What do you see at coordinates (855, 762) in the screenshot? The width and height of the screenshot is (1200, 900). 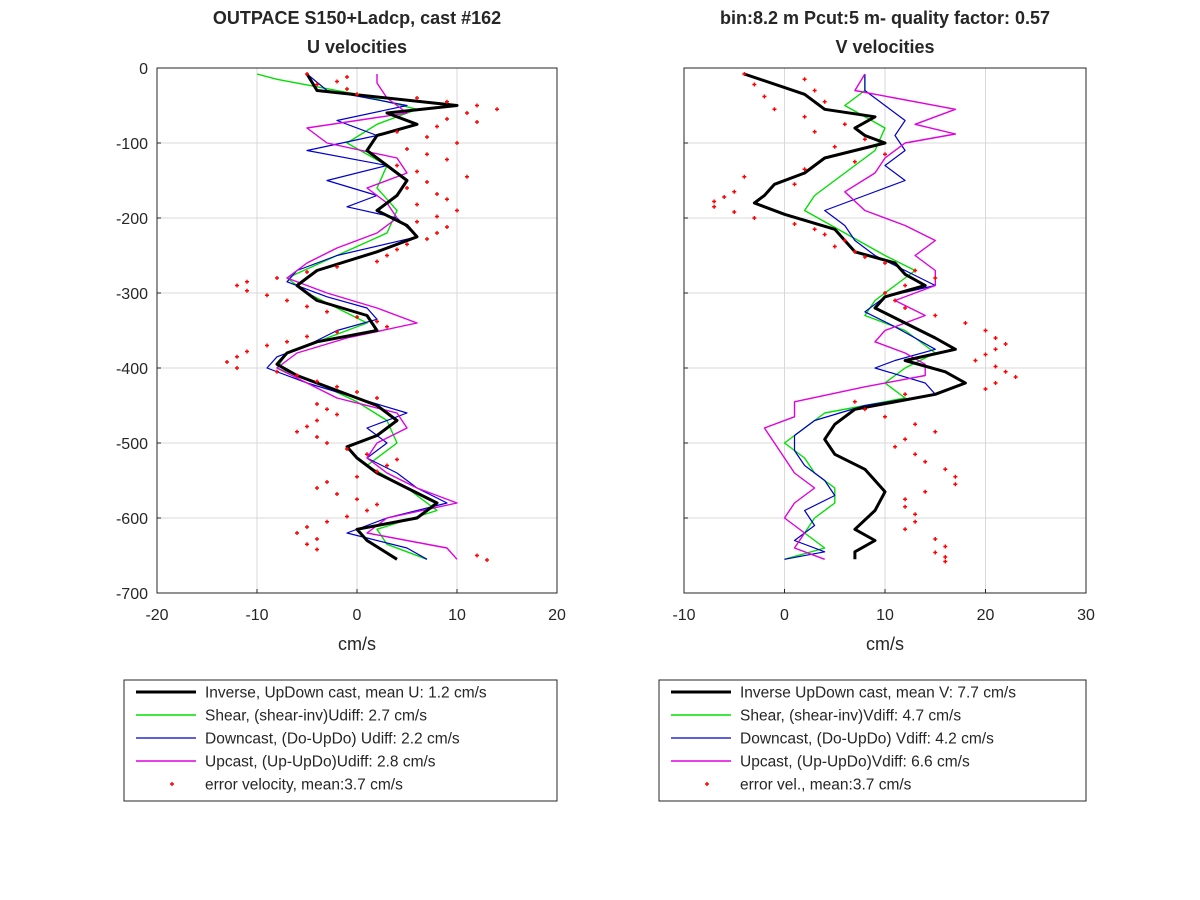 I see `v-legend-label-upcast: Upcast, (Up-UpDo)Vdiff: 6.6 cm/s` at bounding box center [855, 762].